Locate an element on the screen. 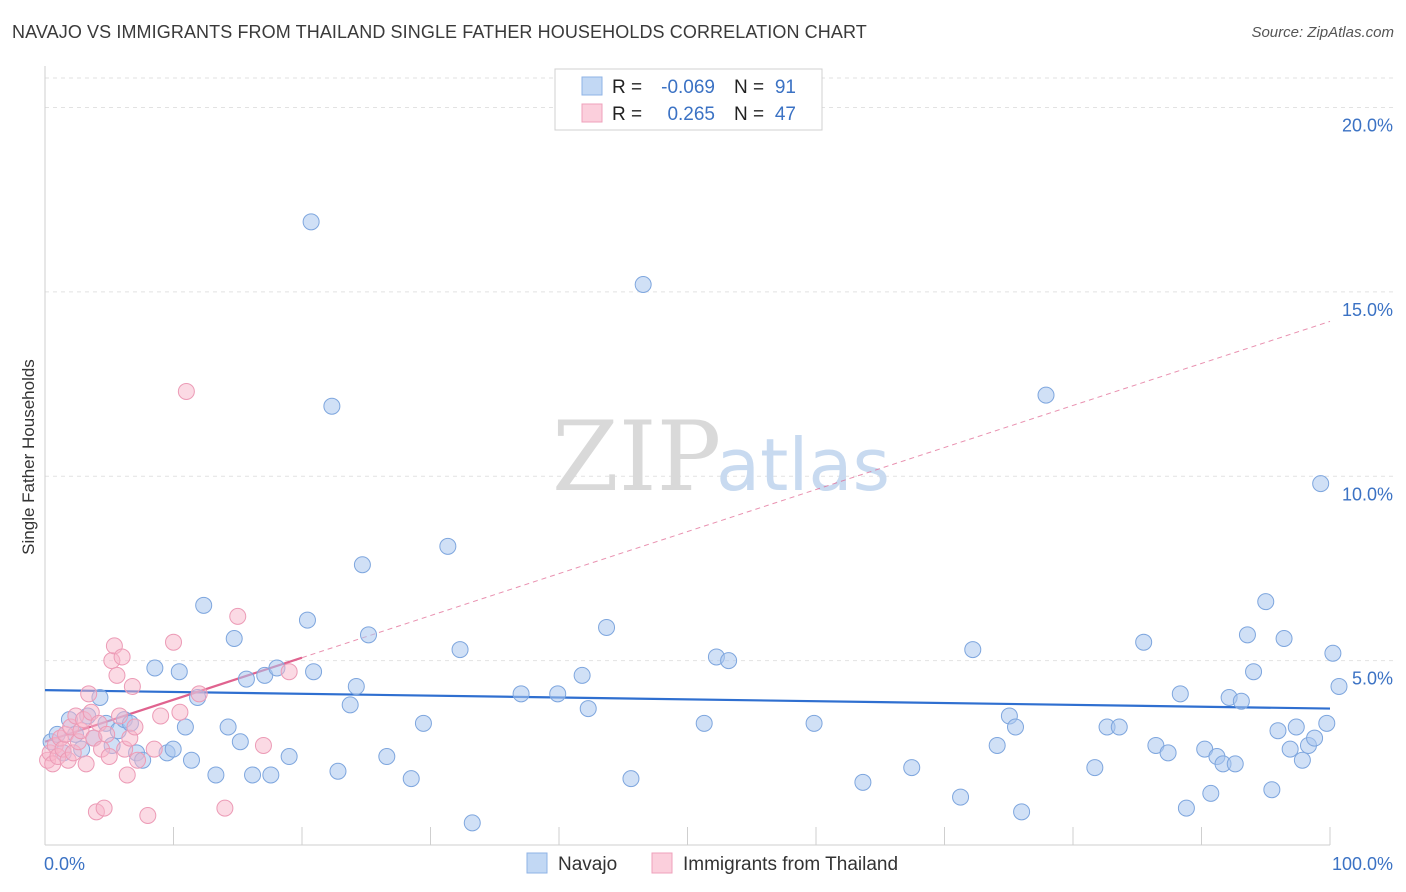 The width and height of the screenshot is (1406, 892). legend-thailand-label: Immigrants from Thailand is located at coordinates (790, 864).